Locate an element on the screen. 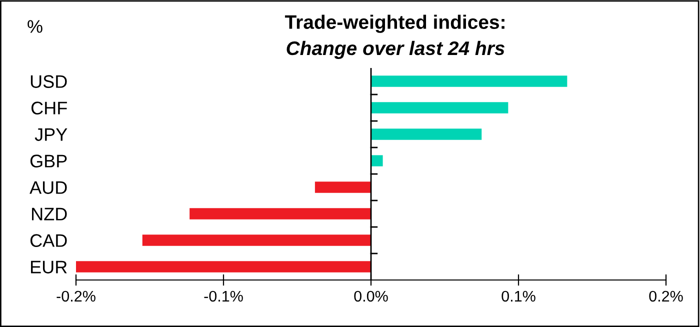 Image resolution: width=700 pixels, height=327 pixels. y-tick-label: CHF is located at coordinates (49, 108).